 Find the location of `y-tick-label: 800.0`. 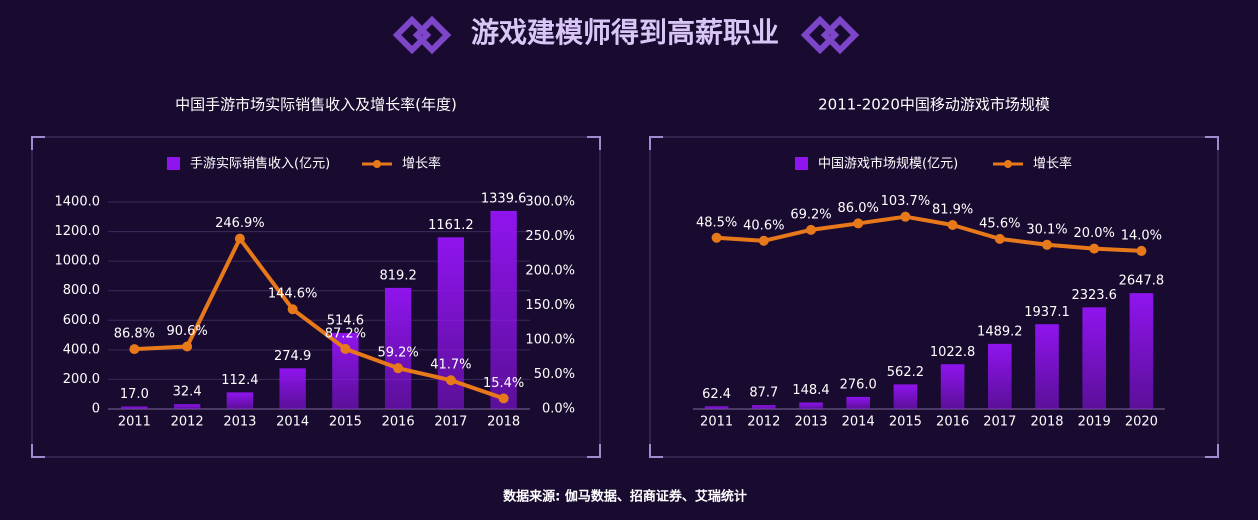

y-tick-label: 800.0 is located at coordinates (81, 290).